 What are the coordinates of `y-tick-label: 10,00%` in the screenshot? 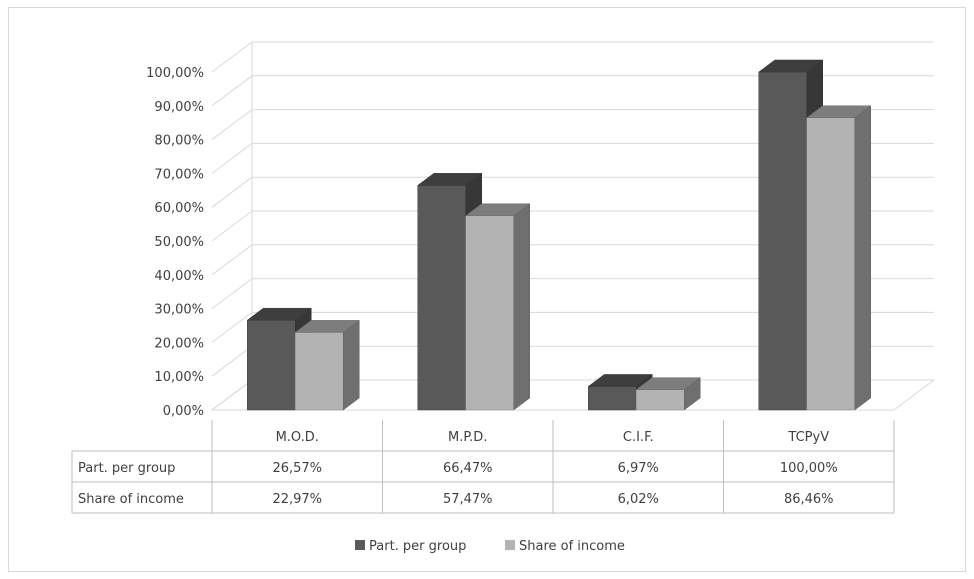 It's located at (179, 377).